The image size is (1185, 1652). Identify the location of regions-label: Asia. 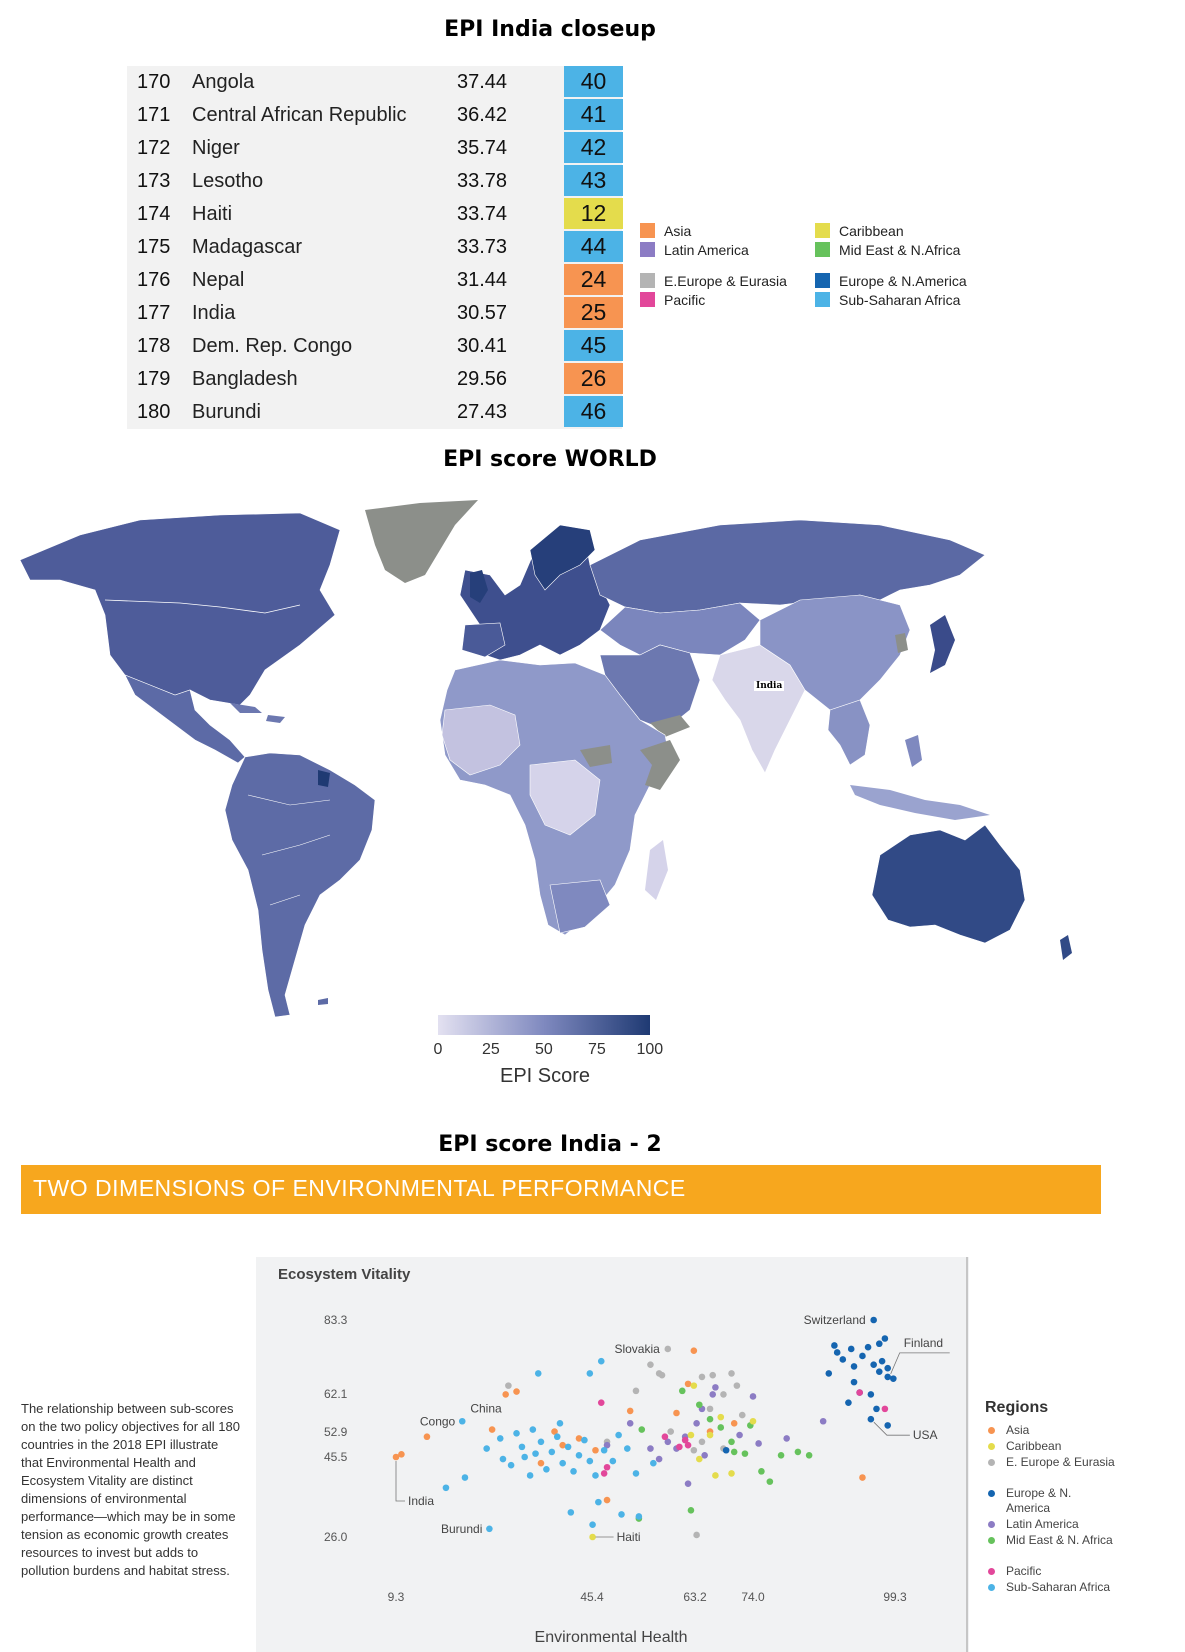
(1018, 1430).